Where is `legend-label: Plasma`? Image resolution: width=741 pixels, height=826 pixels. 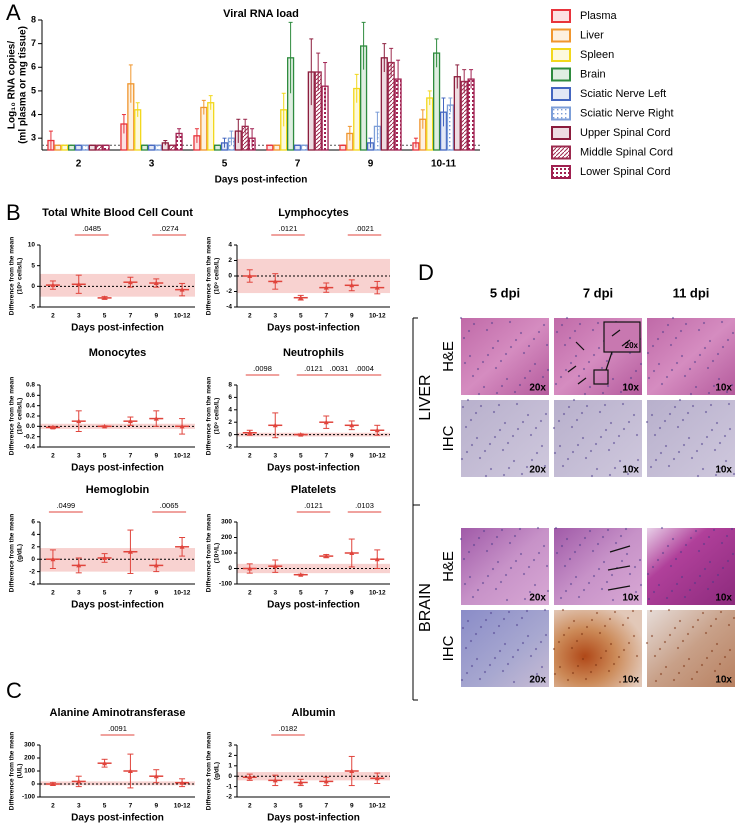
legend-label: Plasma is located at coordinates (599, 16).